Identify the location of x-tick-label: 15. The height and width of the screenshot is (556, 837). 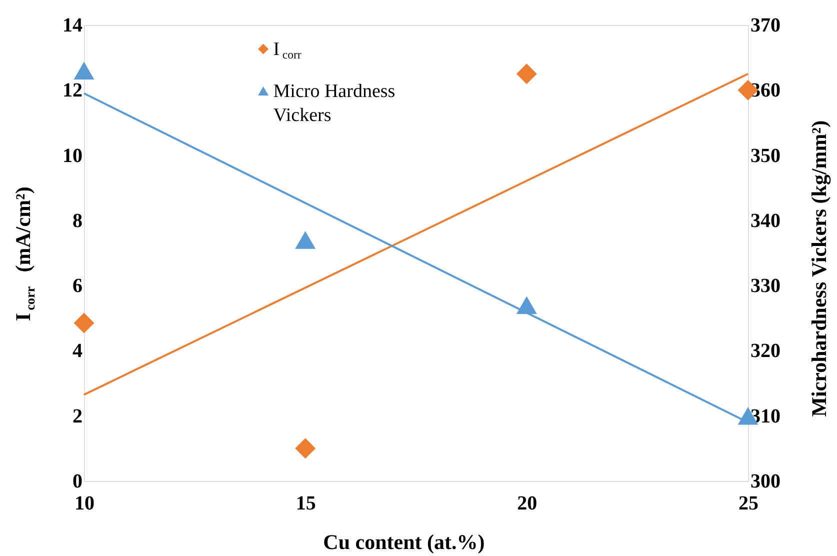
(306, 503).